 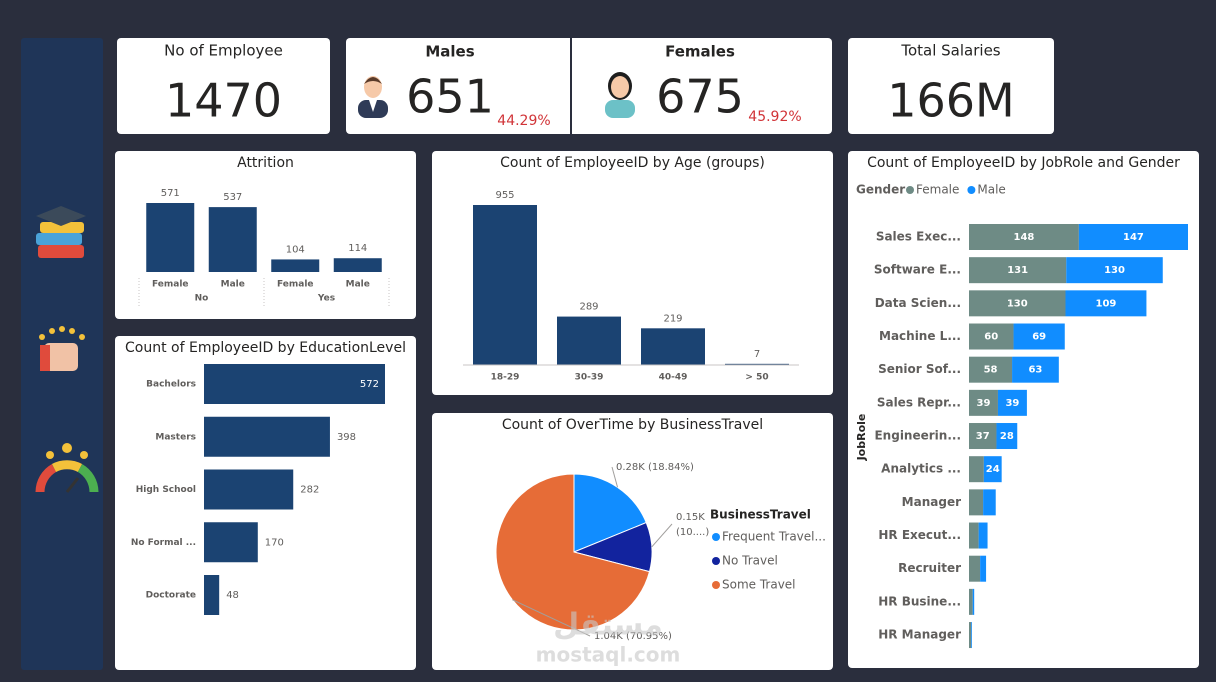 What do you see at coordinates (232, 197) in the screenshot?
I see `data-label: 537` at bounding box center [232, 197].